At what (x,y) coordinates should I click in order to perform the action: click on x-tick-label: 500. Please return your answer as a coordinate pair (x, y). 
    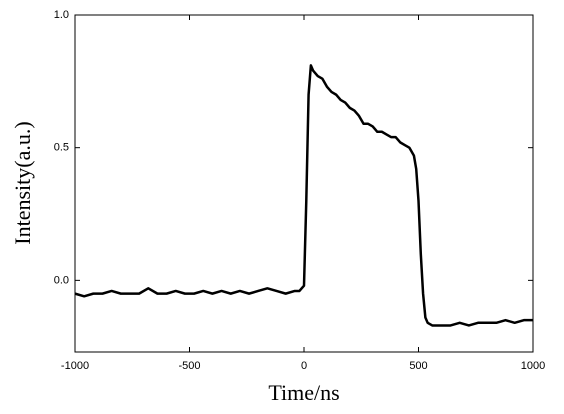
    Looking at the image, I should click on (418, 366).